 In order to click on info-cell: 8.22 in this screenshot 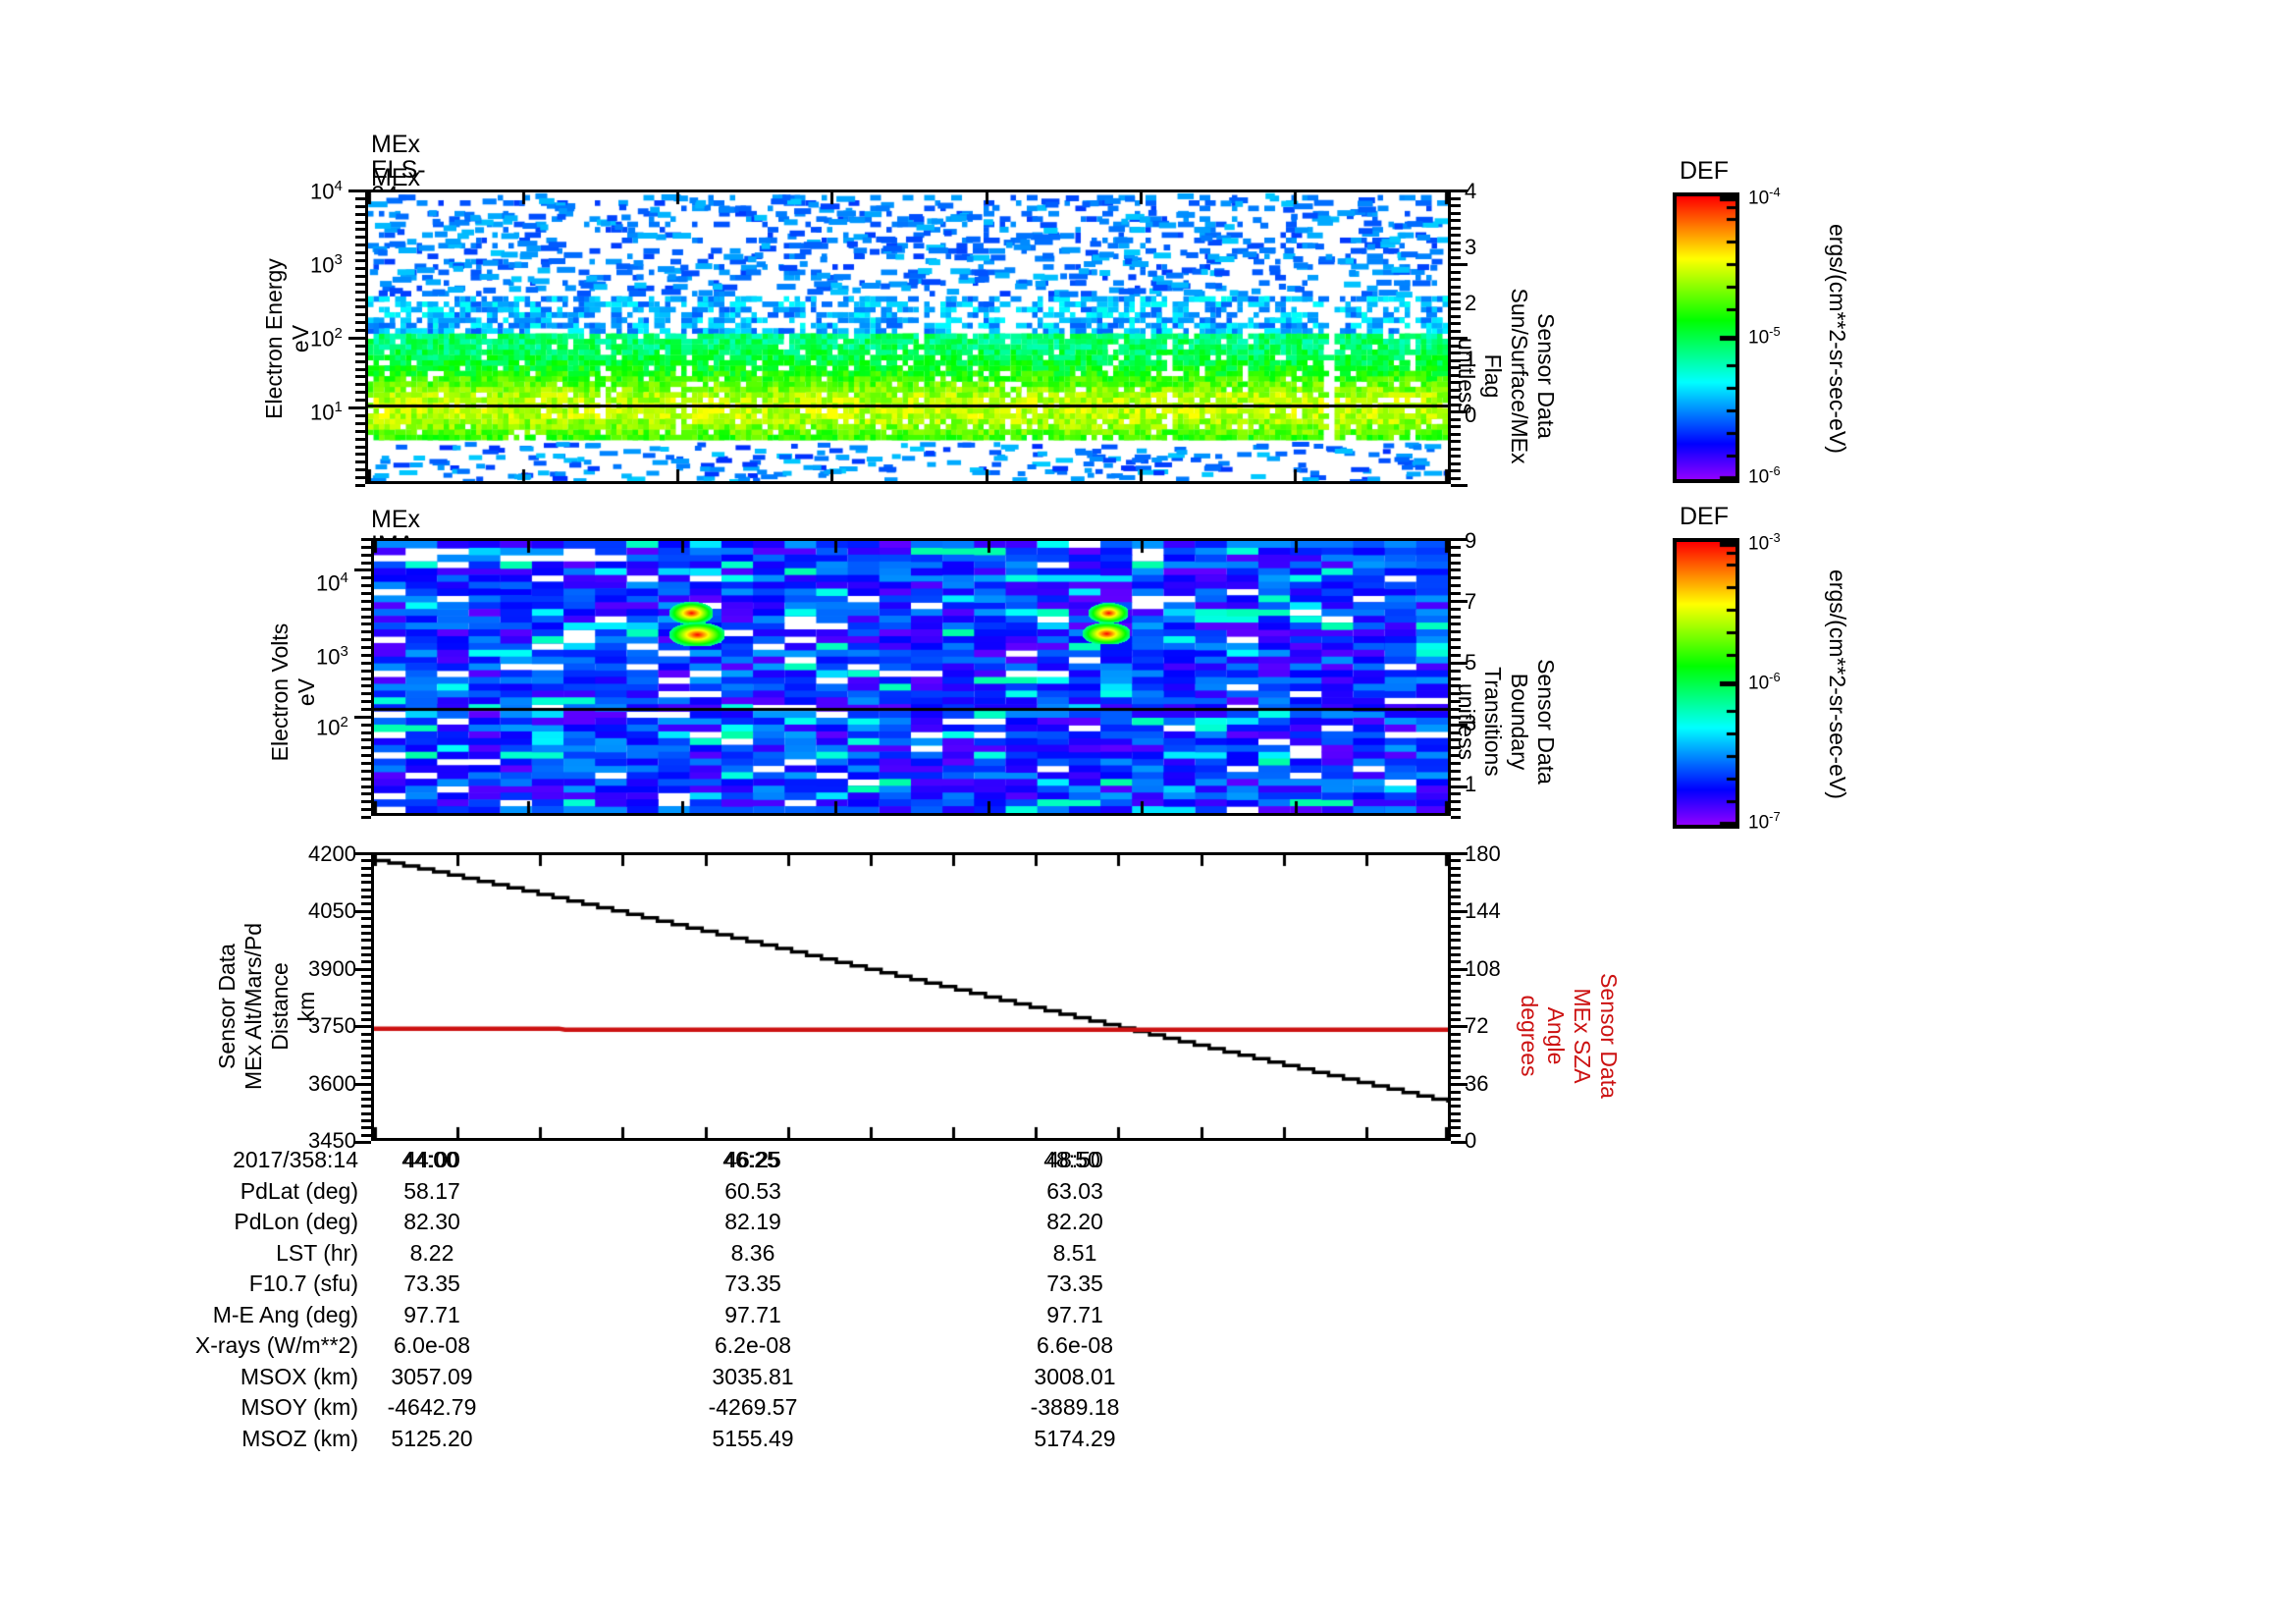, I will do `click(432, 1252)`.